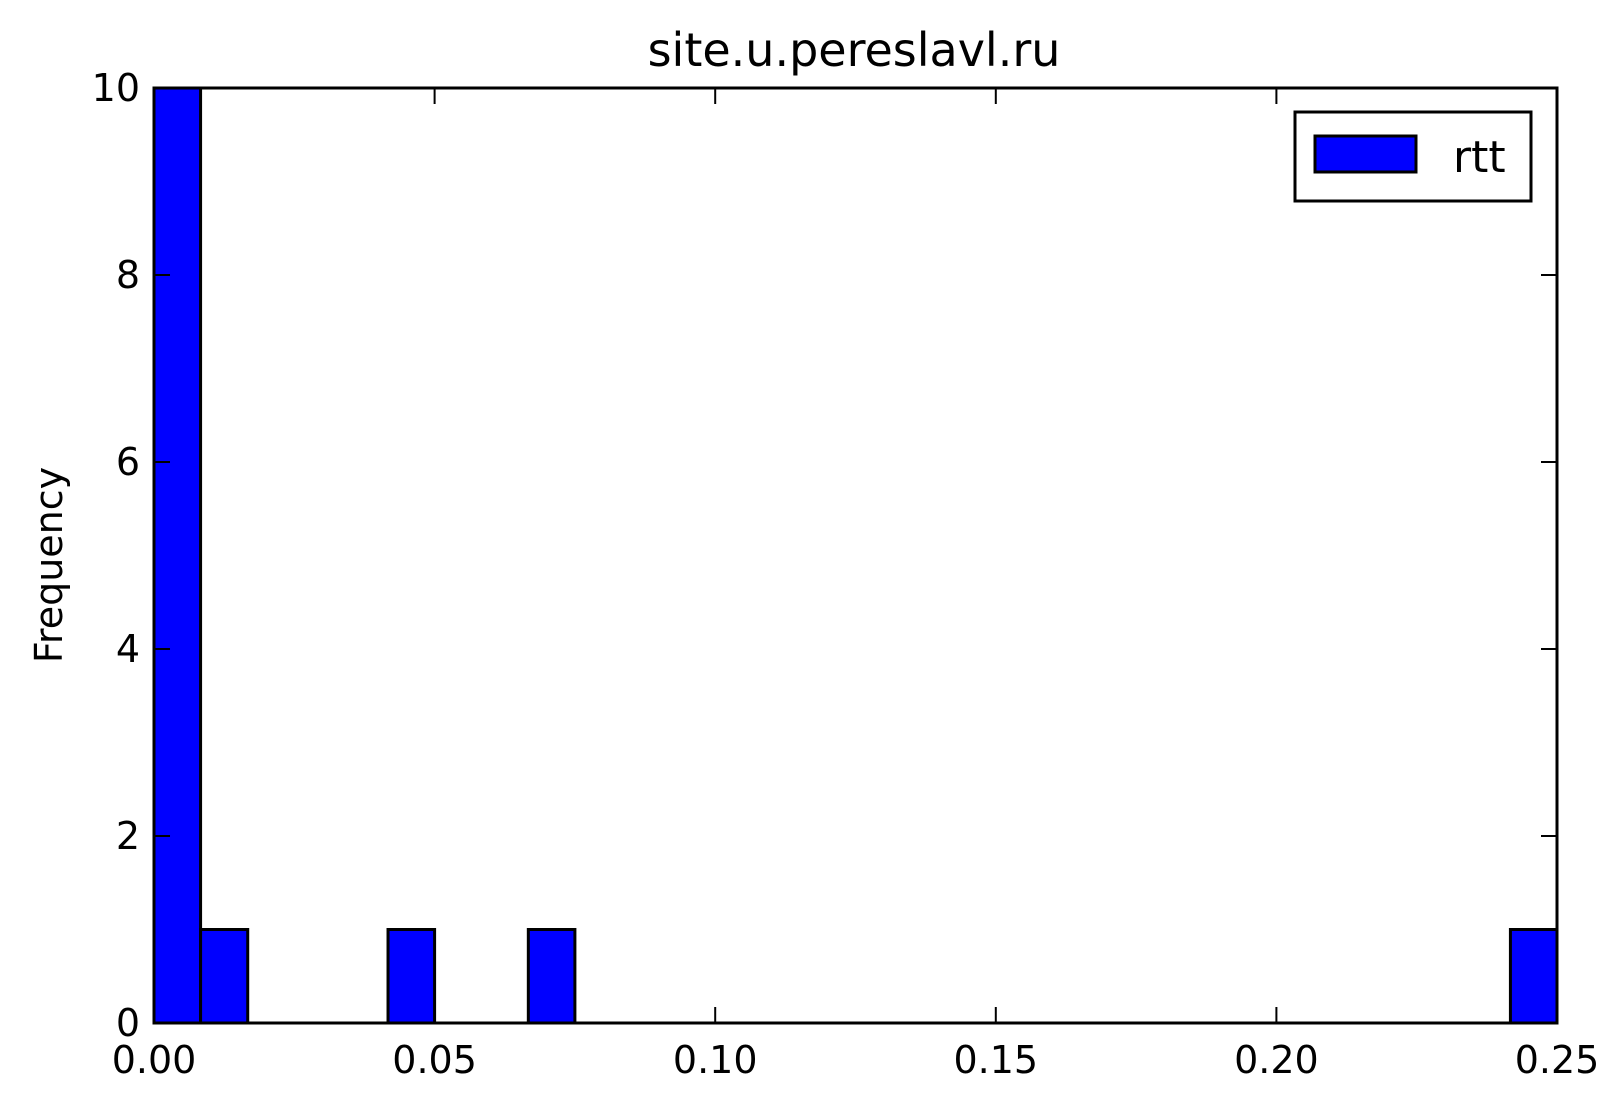 The width and height of the screenshot is (1621, 1105). Describe the element at coordinates (116, 88) in the screenshot. I see `y-tick-label: 10` at that location.